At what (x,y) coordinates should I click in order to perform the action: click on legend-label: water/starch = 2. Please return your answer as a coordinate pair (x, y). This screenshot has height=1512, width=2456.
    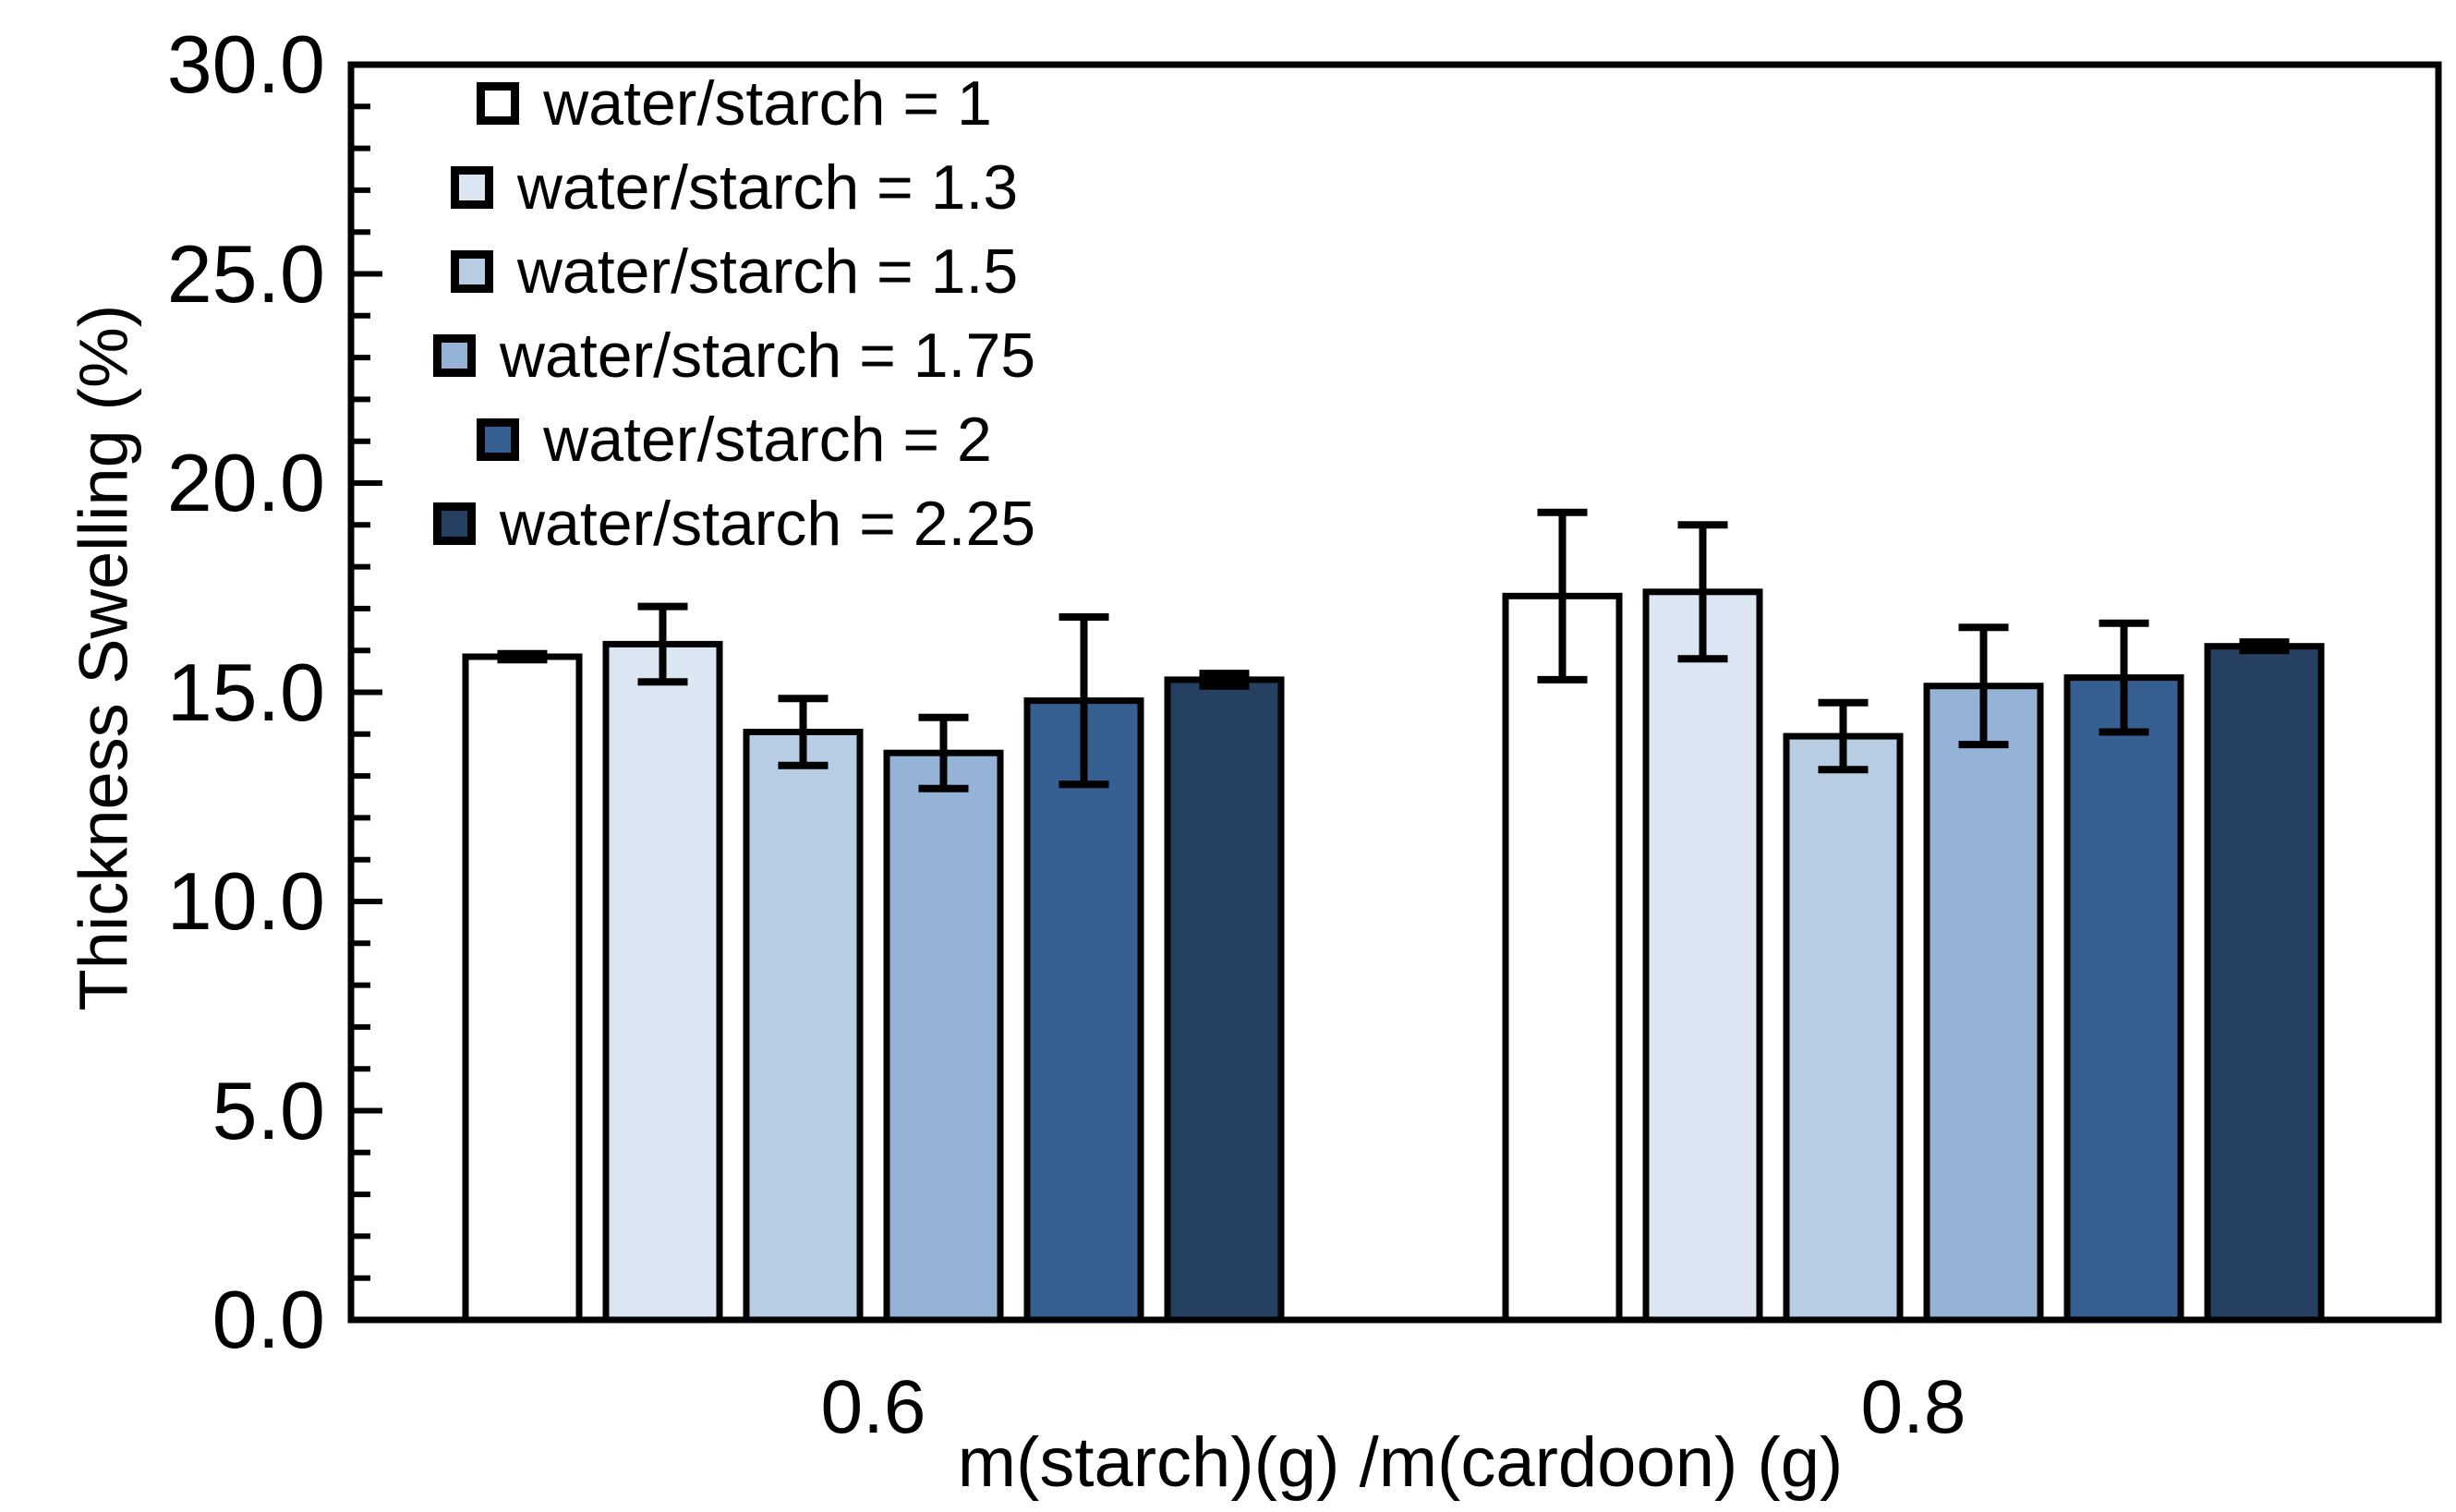
    Looking at the image, I should click on (767, 439).